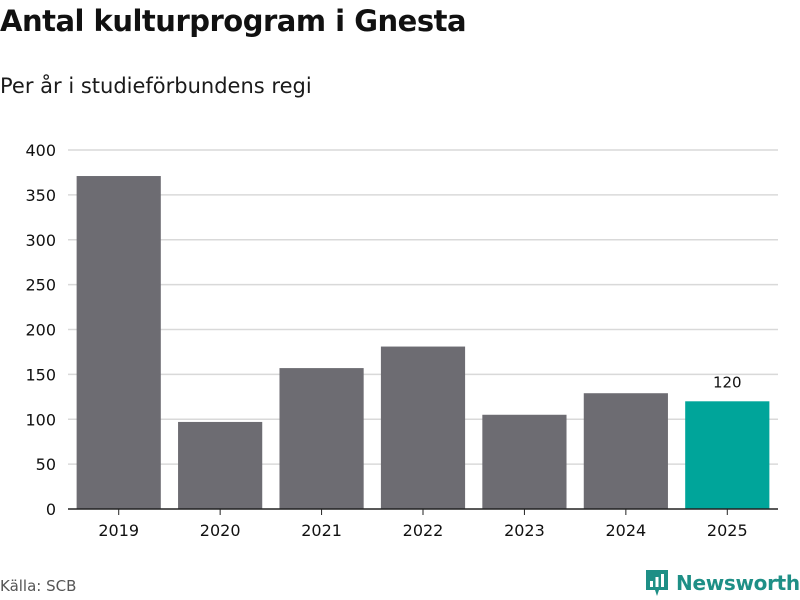 Image resolution: width=800 pixels, height=600 pixels. I want to click on brand-name: Newsworthy, so click(738, 583).